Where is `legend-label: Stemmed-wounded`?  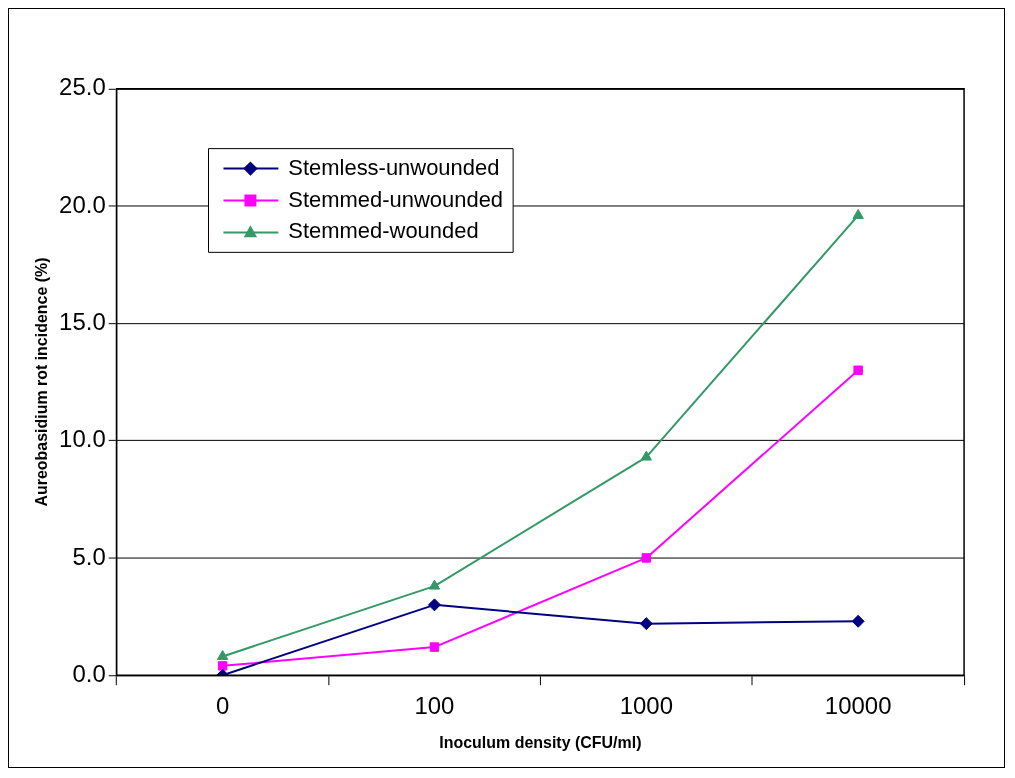 legend-label: Stemmed-wounded is located at coordinates (383, 231).